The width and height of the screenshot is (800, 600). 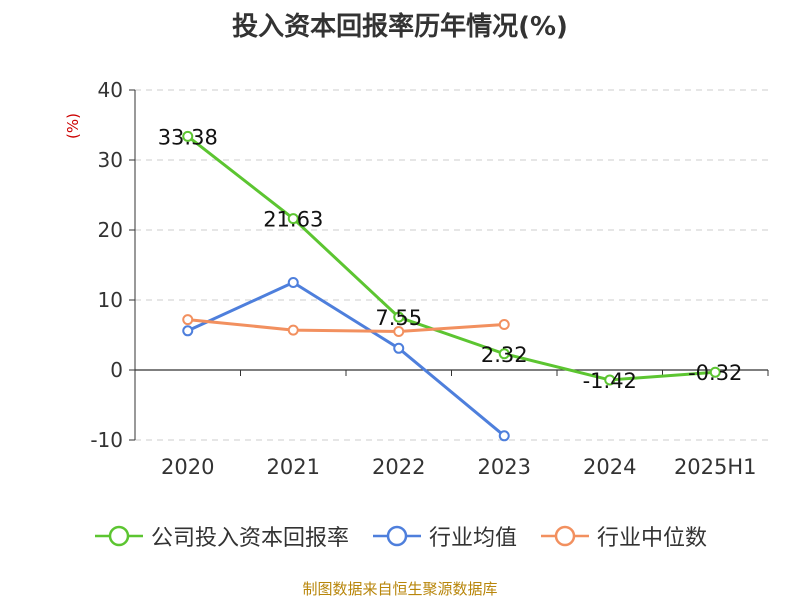 I want to click on y-tick-label: 40, so click(x=110, y=90).